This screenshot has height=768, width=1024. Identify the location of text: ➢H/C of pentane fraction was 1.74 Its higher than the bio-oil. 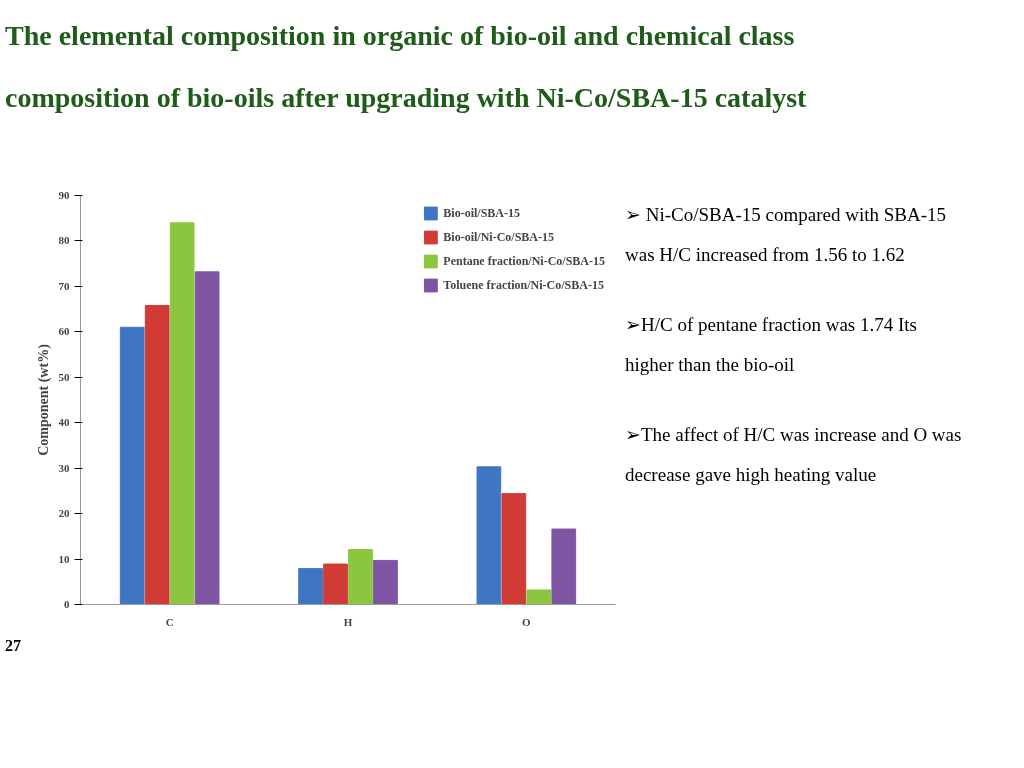
(771, 345).